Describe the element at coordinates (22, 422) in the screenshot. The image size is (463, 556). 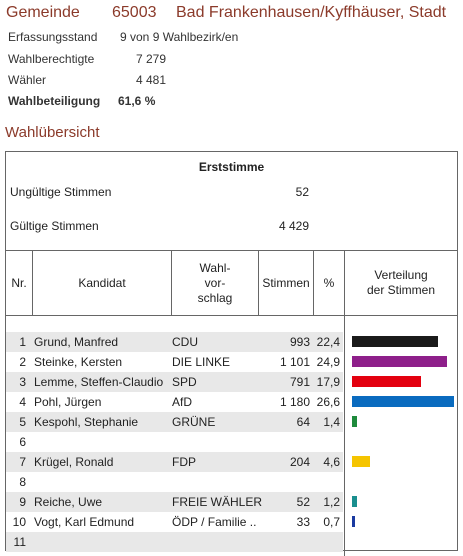
I see `row-nr: 5` at that location.